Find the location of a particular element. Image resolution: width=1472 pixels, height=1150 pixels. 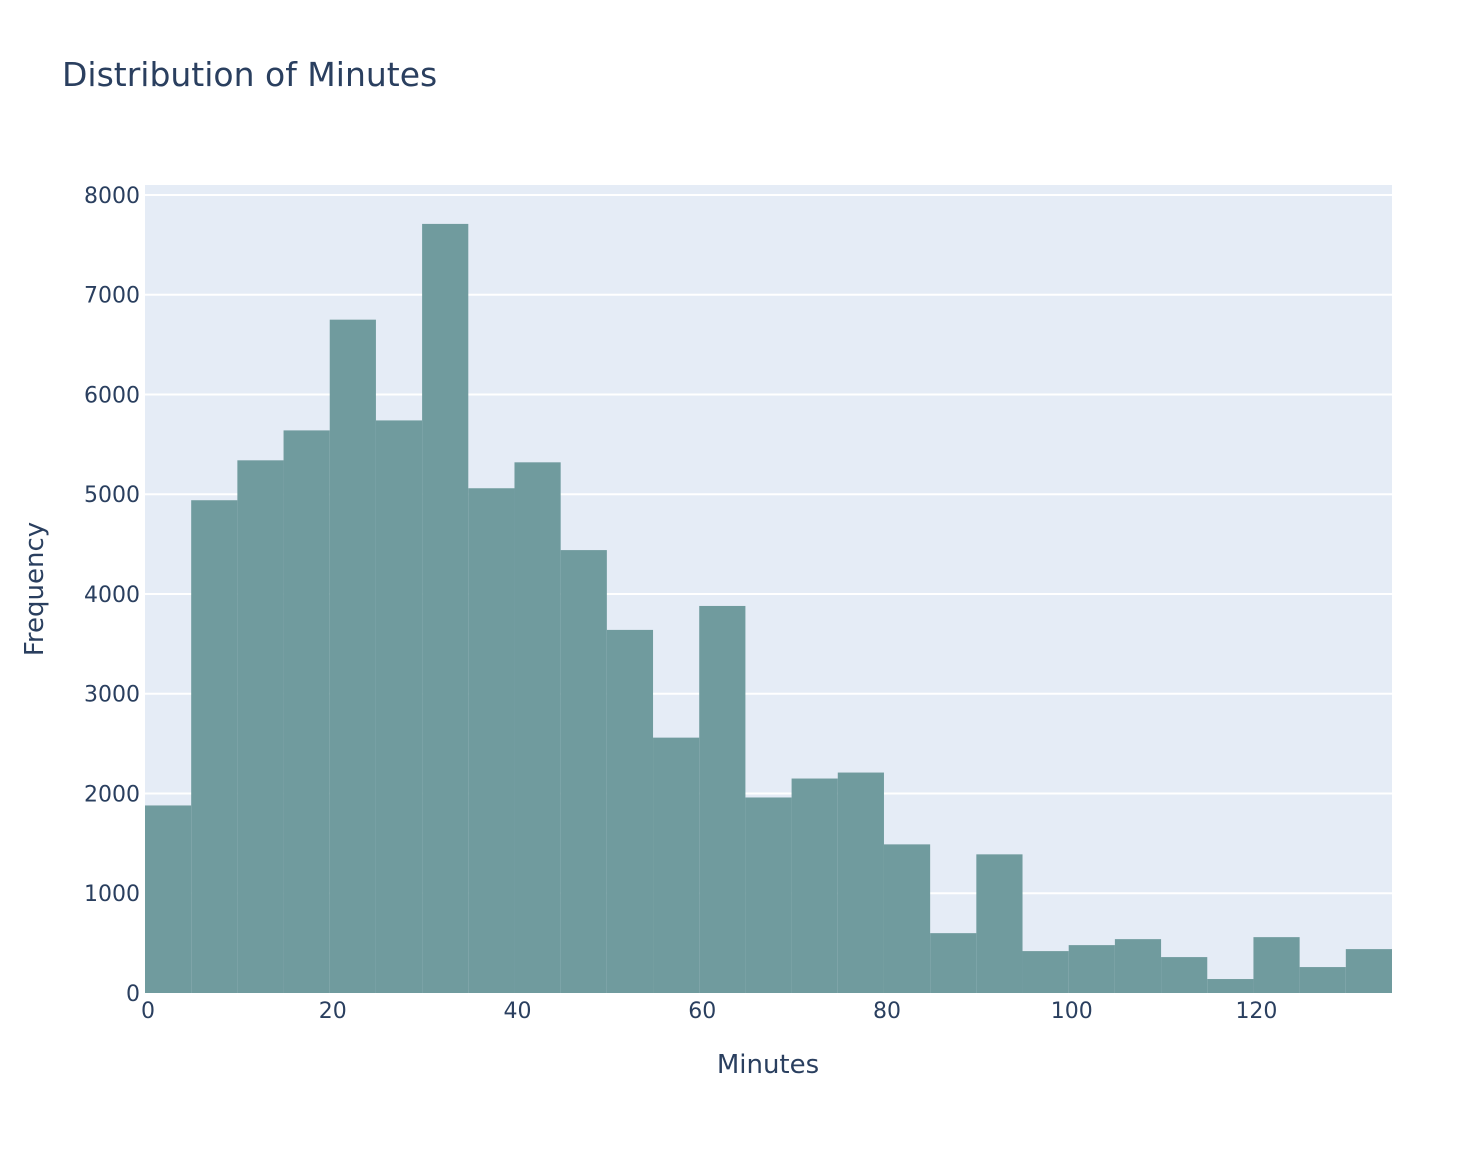

y-tick-label: 4000 is located at coordinates (112, 595).